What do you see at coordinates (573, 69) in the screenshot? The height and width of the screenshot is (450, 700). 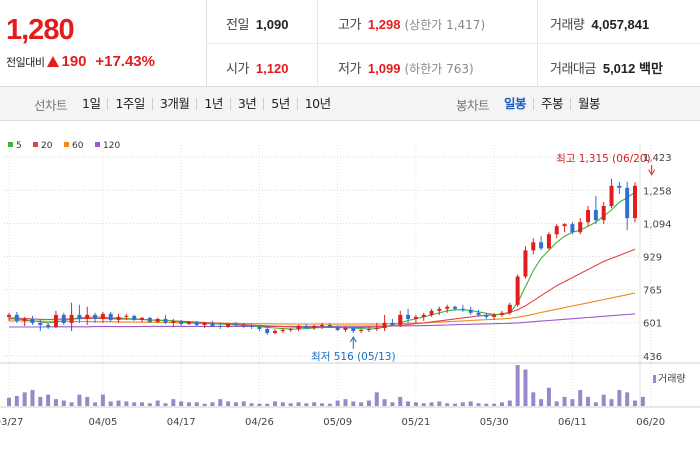 I see `stat-label: 거래대금` at bounding box center [573, 69].